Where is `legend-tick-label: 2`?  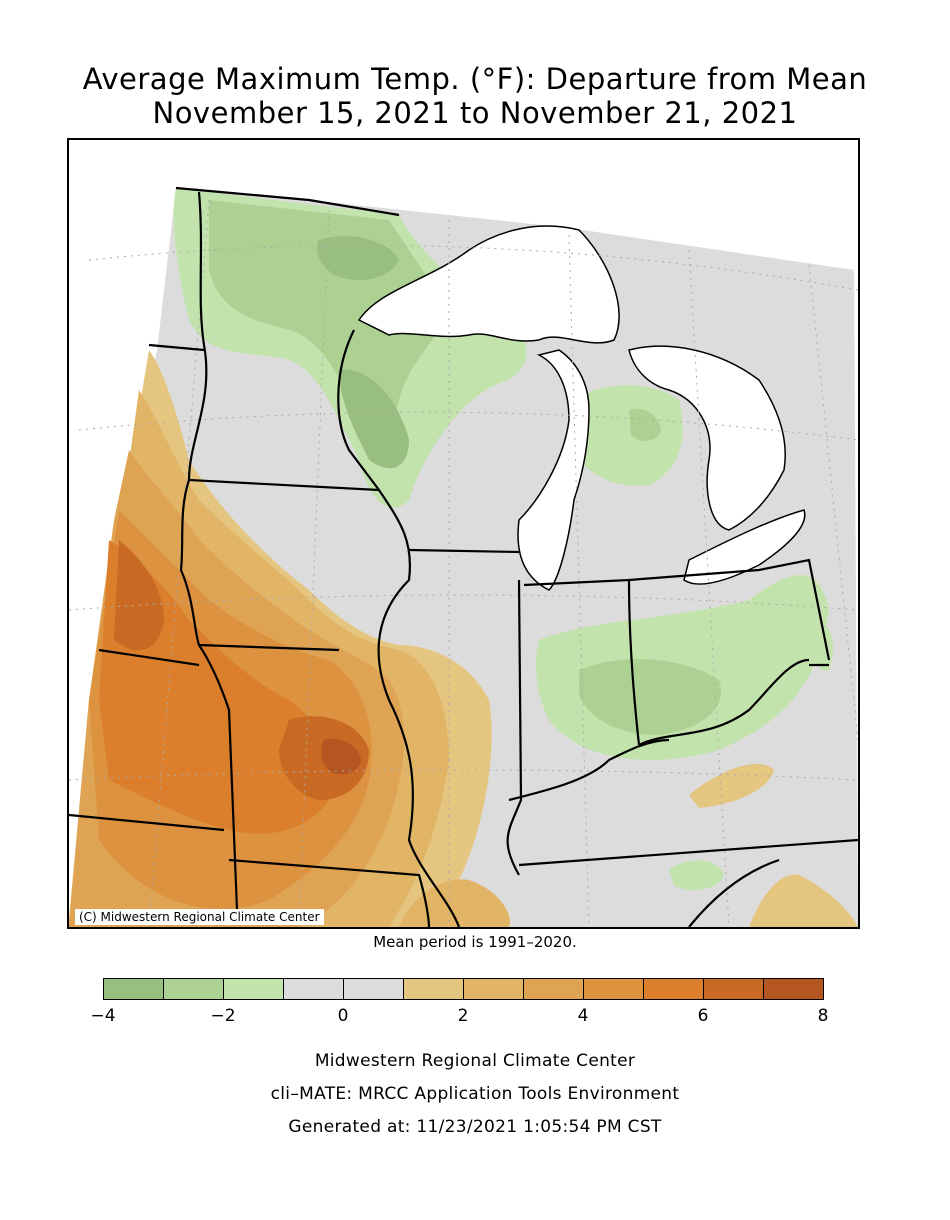
legend-tick-label: 2 is located at coordinates (463, 1016).